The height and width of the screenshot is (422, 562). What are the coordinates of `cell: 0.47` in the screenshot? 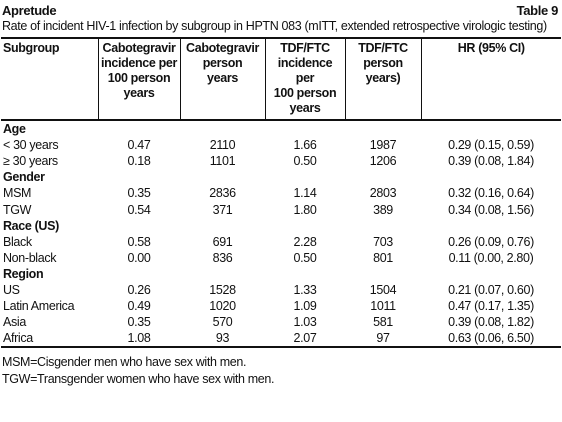 It's located at (139, 145).